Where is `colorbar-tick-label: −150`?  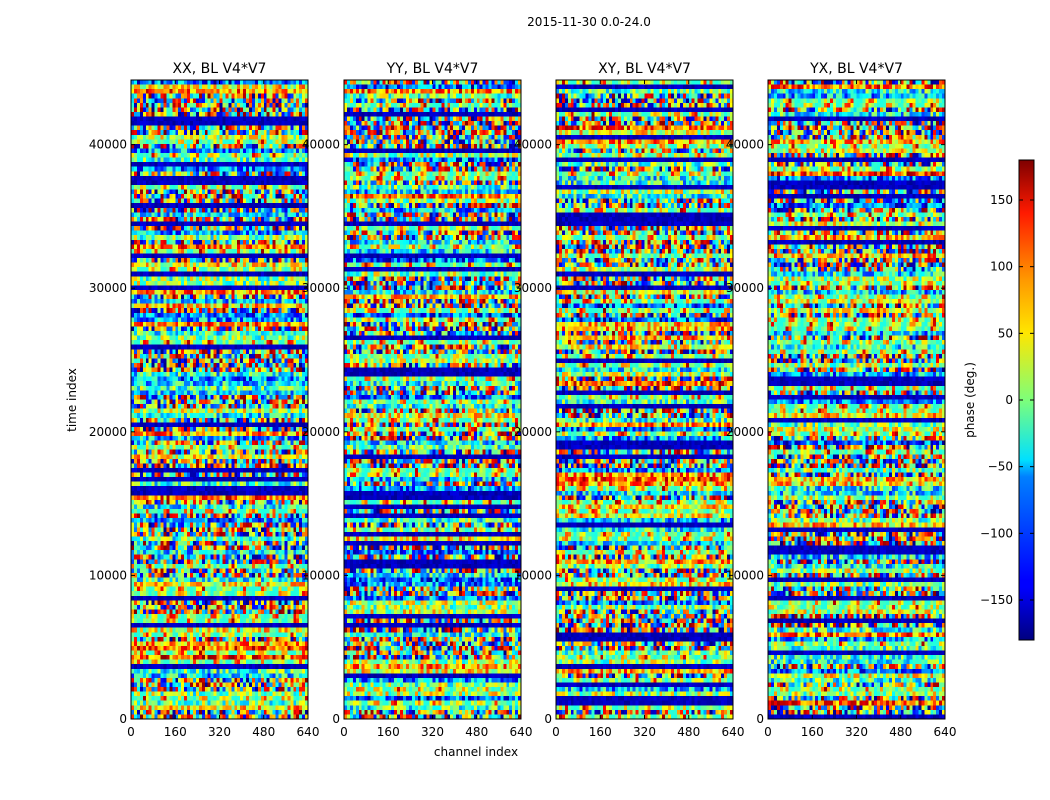 colorbar-tick-label: −150 is located at coordinates (996, 600).